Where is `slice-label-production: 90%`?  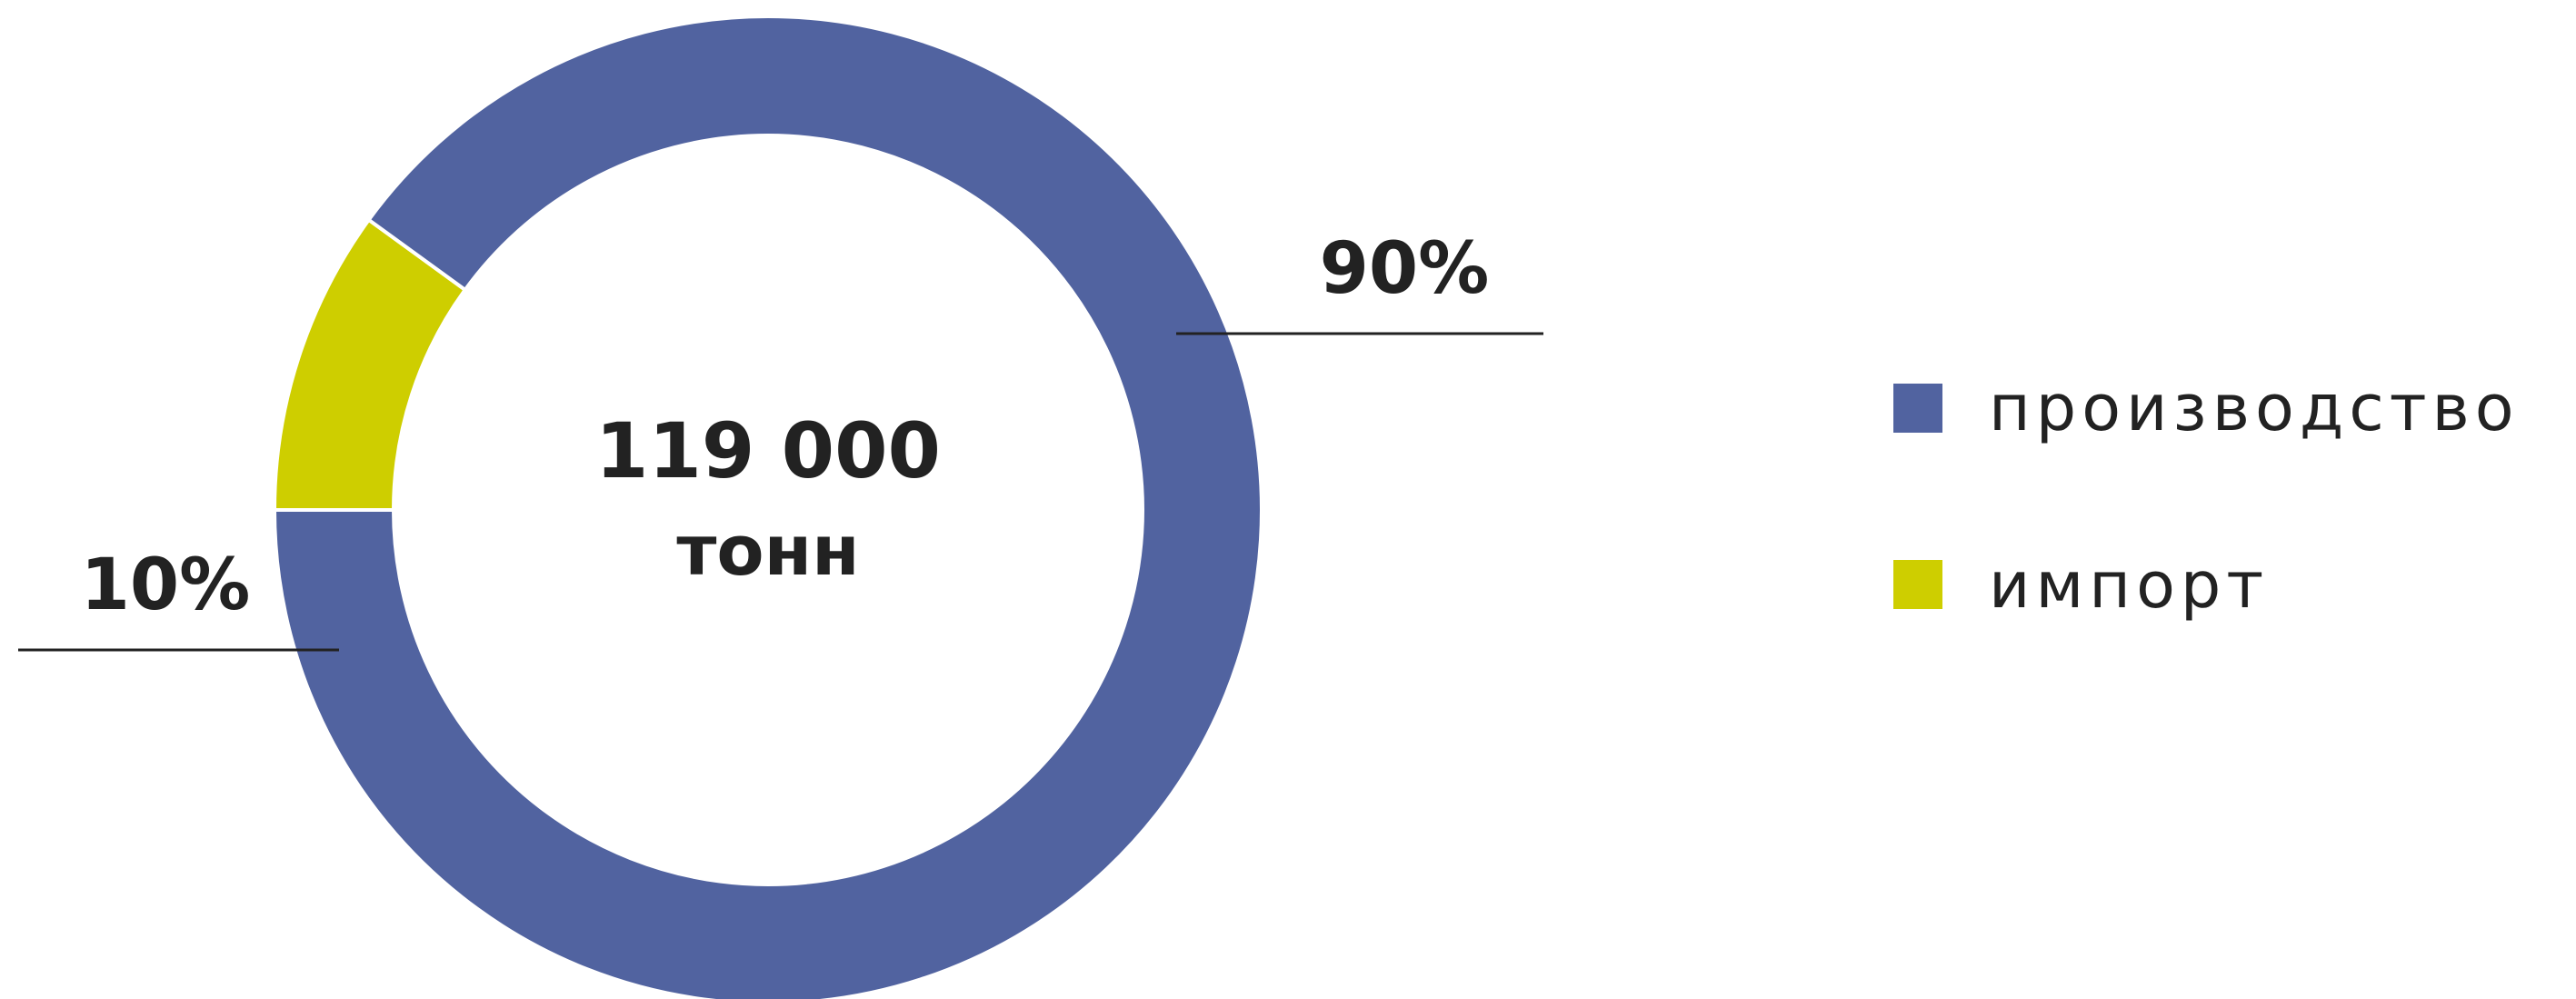
slice-label-production: 90% is located at coordinates (1359, 281).